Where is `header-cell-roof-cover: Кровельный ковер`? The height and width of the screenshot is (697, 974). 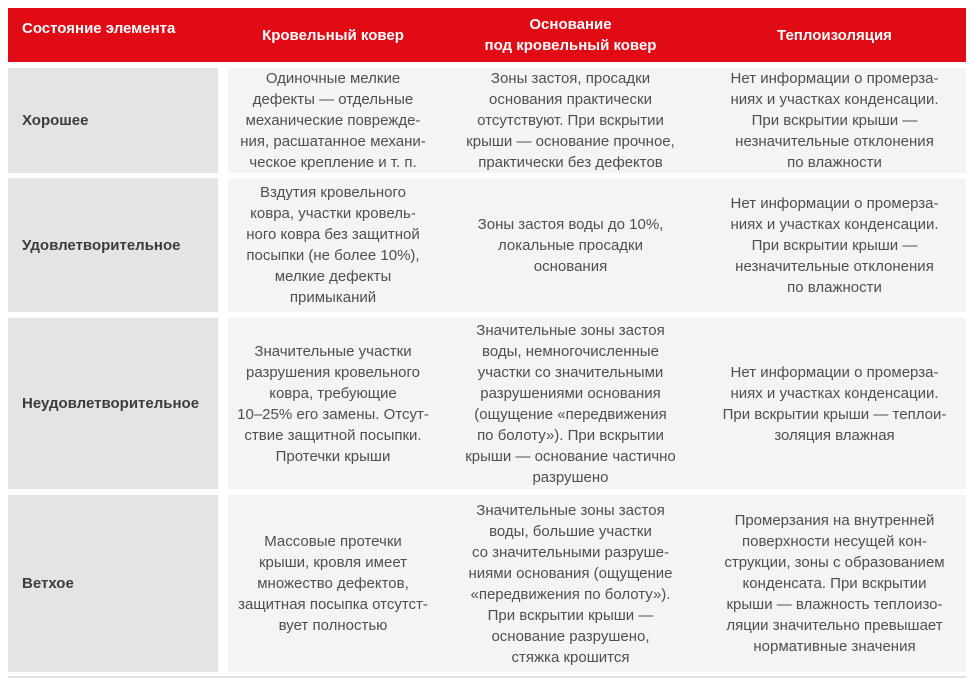 header-cell-roof-cover: Кровельный ковер is located at coordinates (333, 35).